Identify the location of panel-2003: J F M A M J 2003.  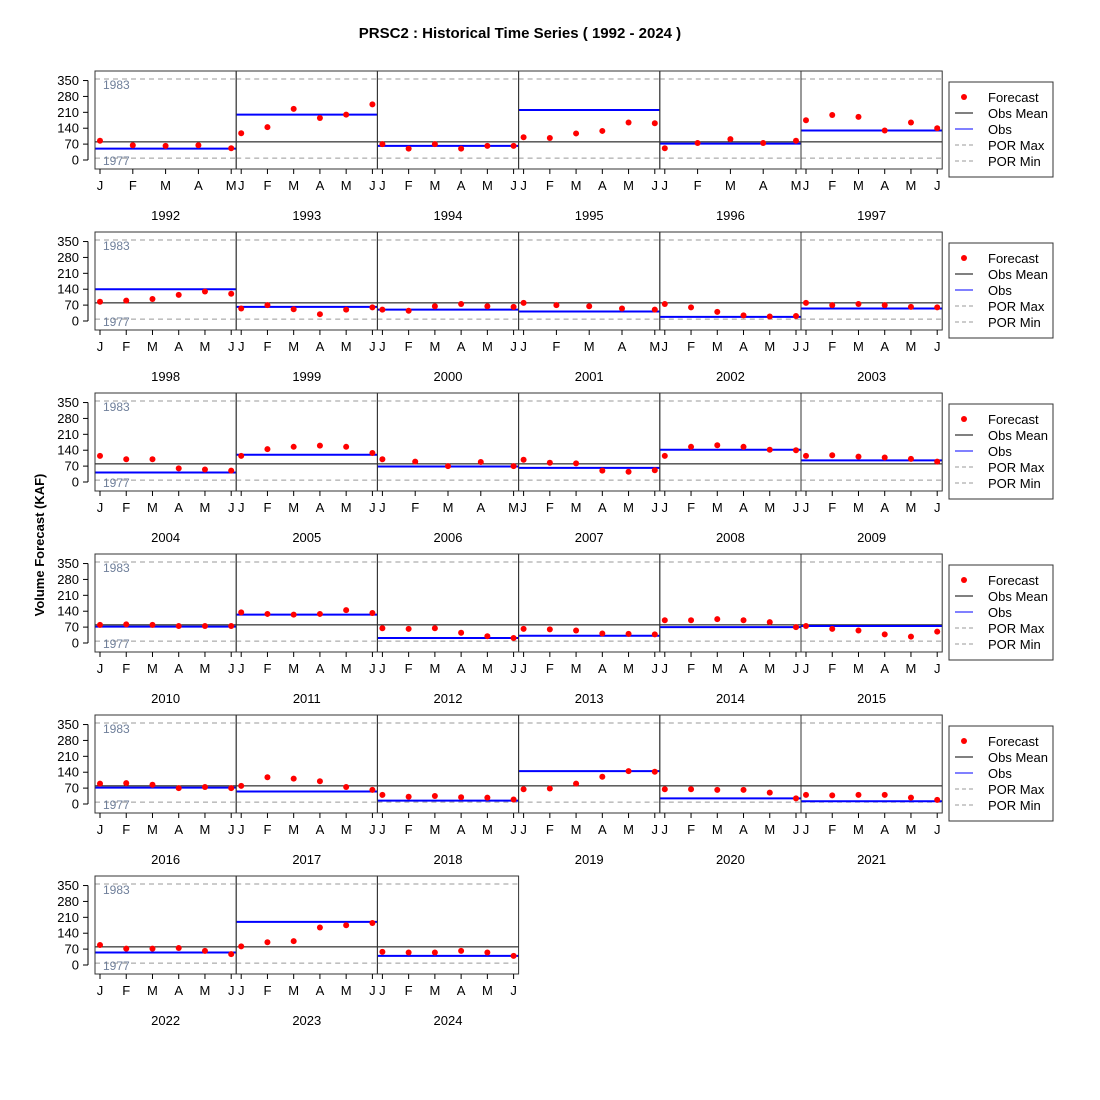
(871, 307).